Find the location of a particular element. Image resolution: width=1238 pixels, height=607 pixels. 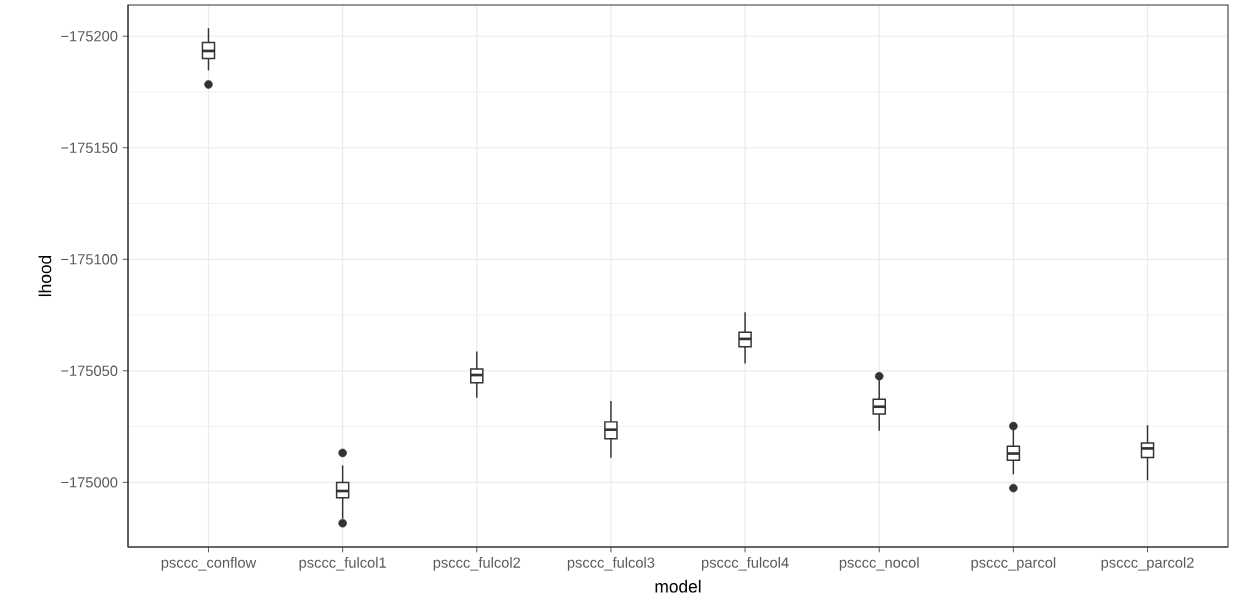

y-tick-label: −175200 is located at coordinates (89, 36).